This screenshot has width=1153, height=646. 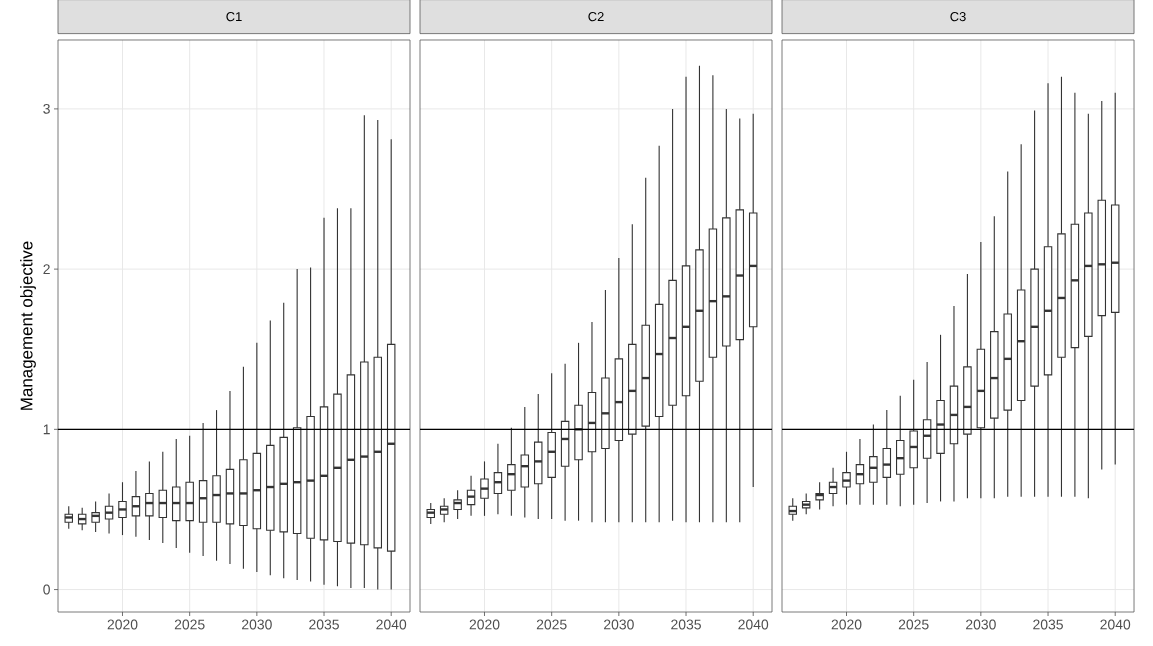 I want to click on chart-title: C2, so click(x=596, y=17).